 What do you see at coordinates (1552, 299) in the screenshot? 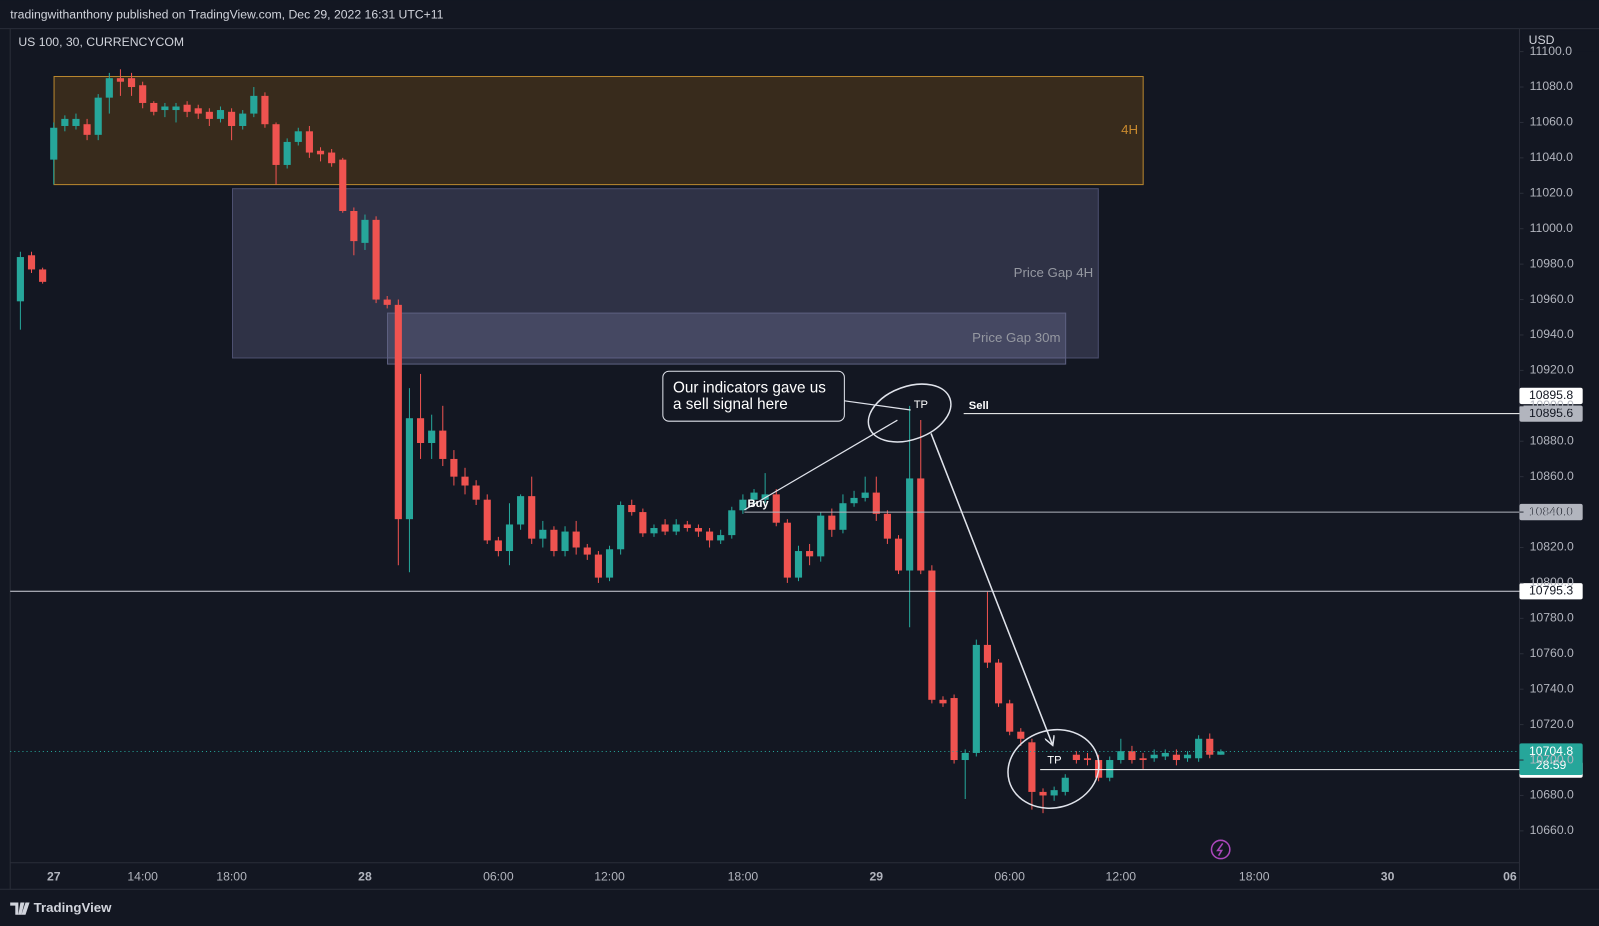
I see `y-tick-label: 10960.0` at bounding box center [1552, 299].